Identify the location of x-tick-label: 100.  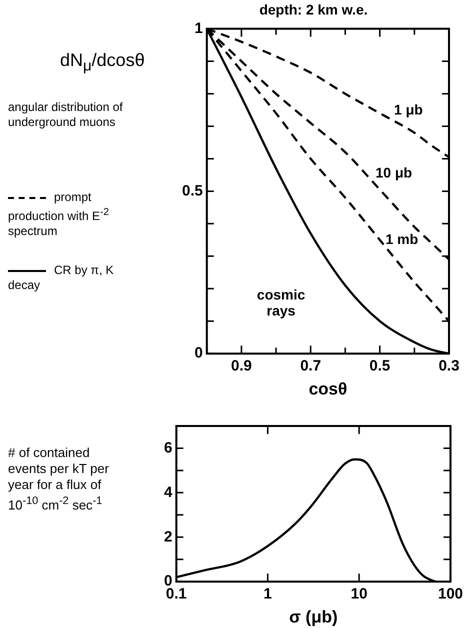
(450, 594).